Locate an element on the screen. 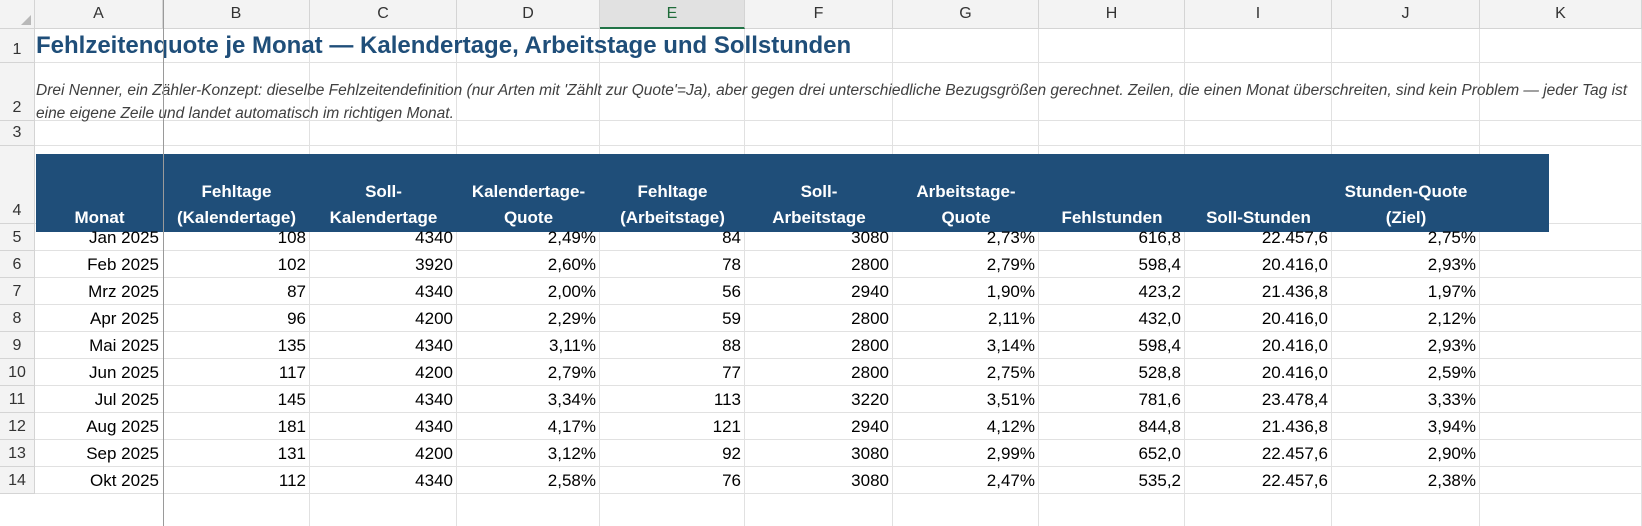  value-cell: 3,12% is located at coordinates (571, 453).